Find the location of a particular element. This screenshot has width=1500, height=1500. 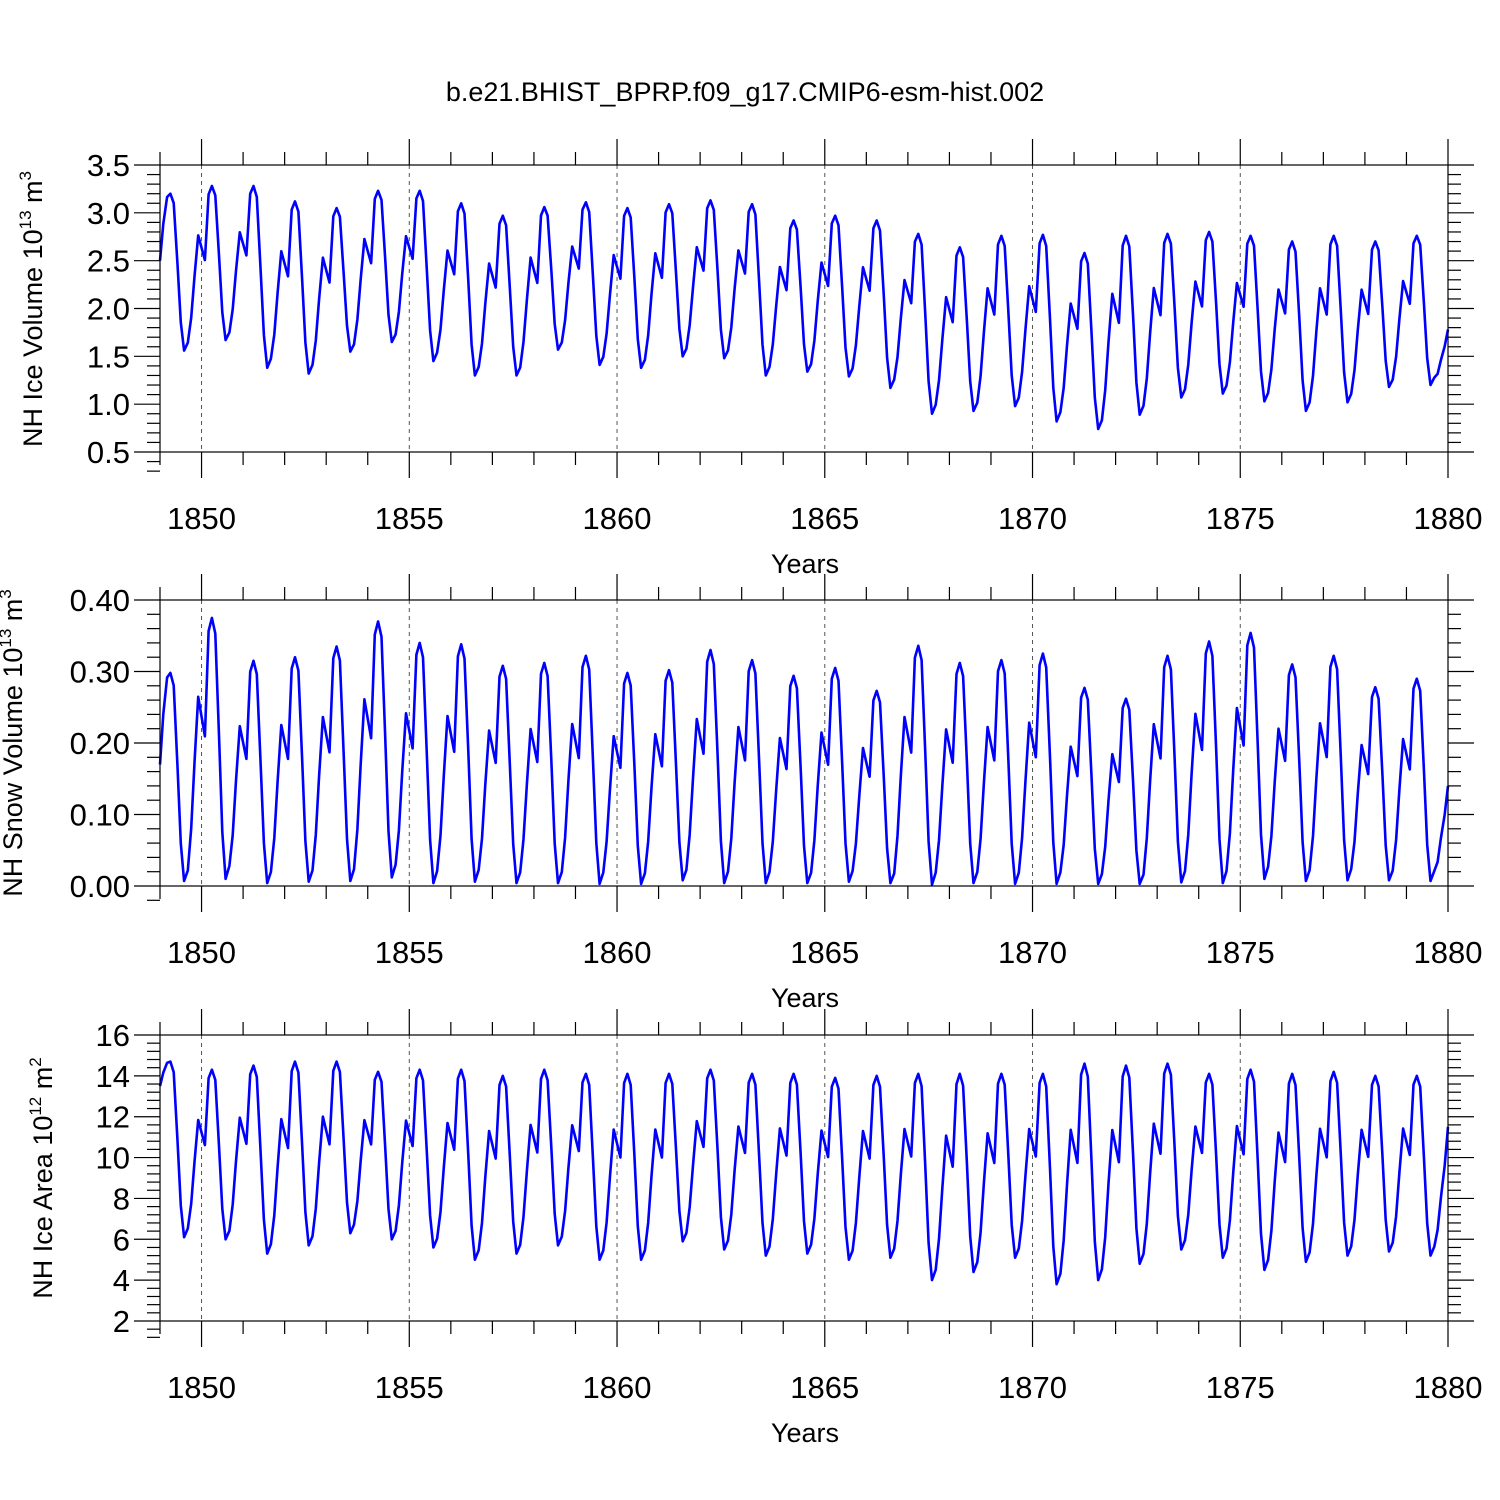

y-tick-label: 1.5 is located at coordinates (108, 356).